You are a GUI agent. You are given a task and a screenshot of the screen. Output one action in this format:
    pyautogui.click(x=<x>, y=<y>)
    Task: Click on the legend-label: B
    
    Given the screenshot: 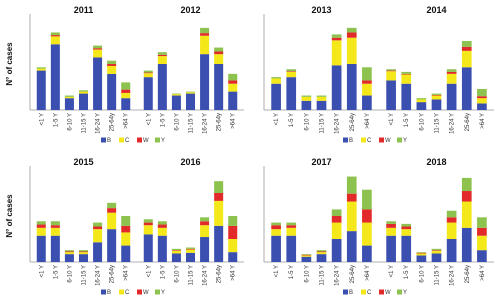 What is the action you would take?
    pyautogui.click(x=351, y=293)
    